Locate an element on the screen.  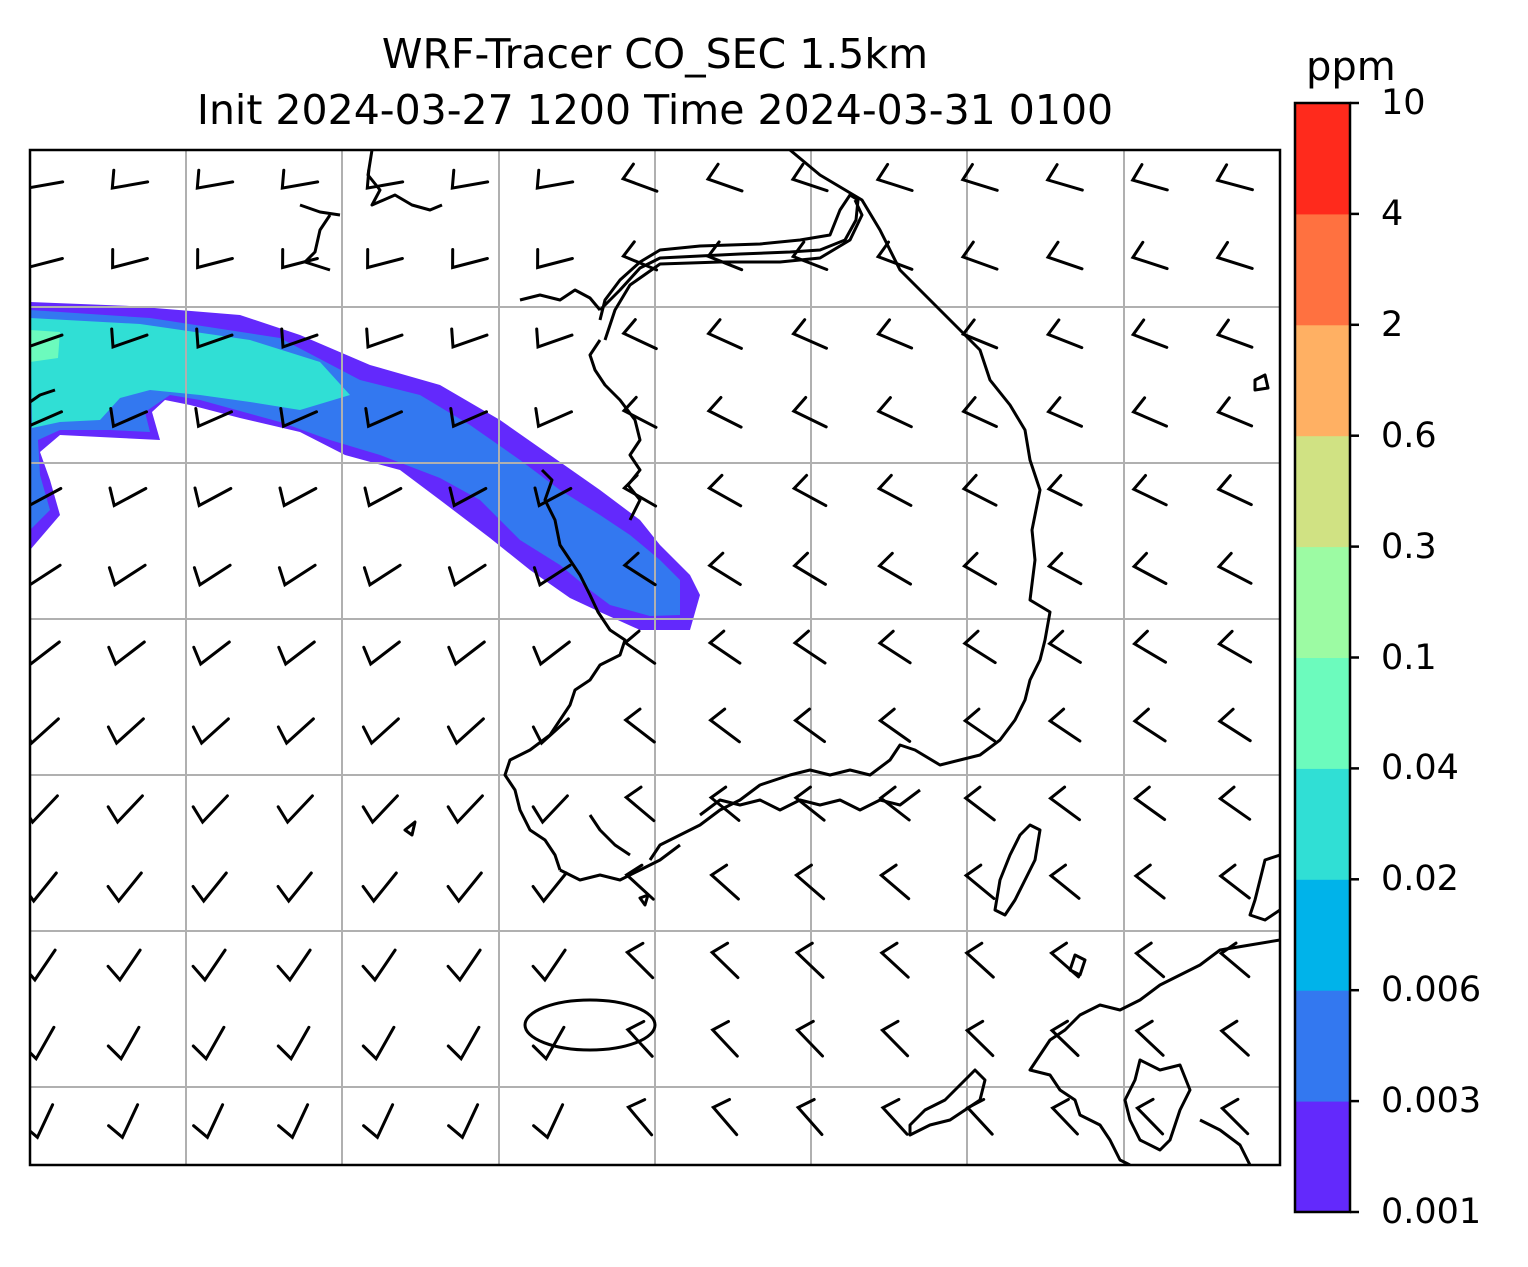
coastline-north-china is located at coordinates (450, 230).